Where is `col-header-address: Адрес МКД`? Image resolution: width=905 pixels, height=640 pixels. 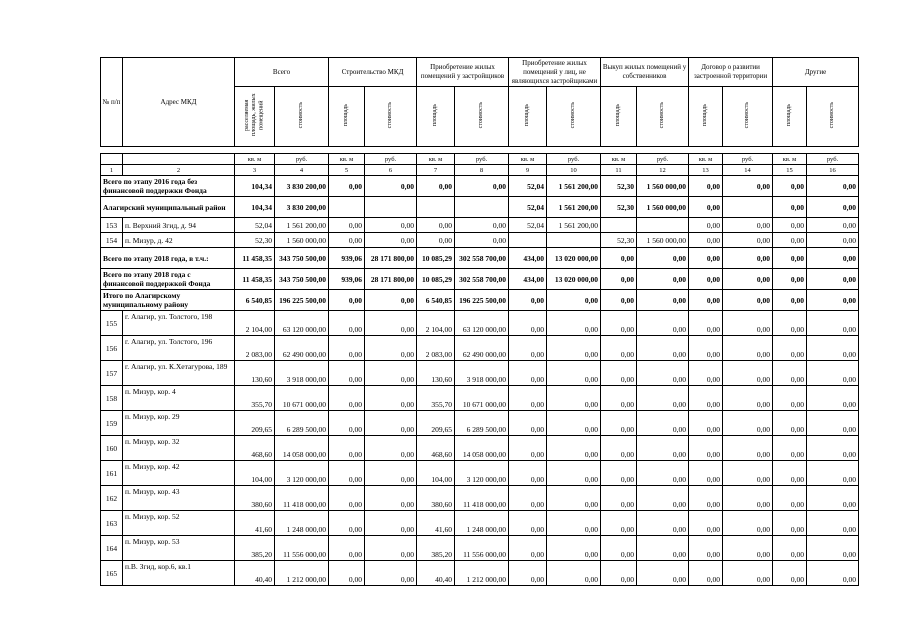 col-header-address: Адрес МКД is located at coordinates (178, 102).